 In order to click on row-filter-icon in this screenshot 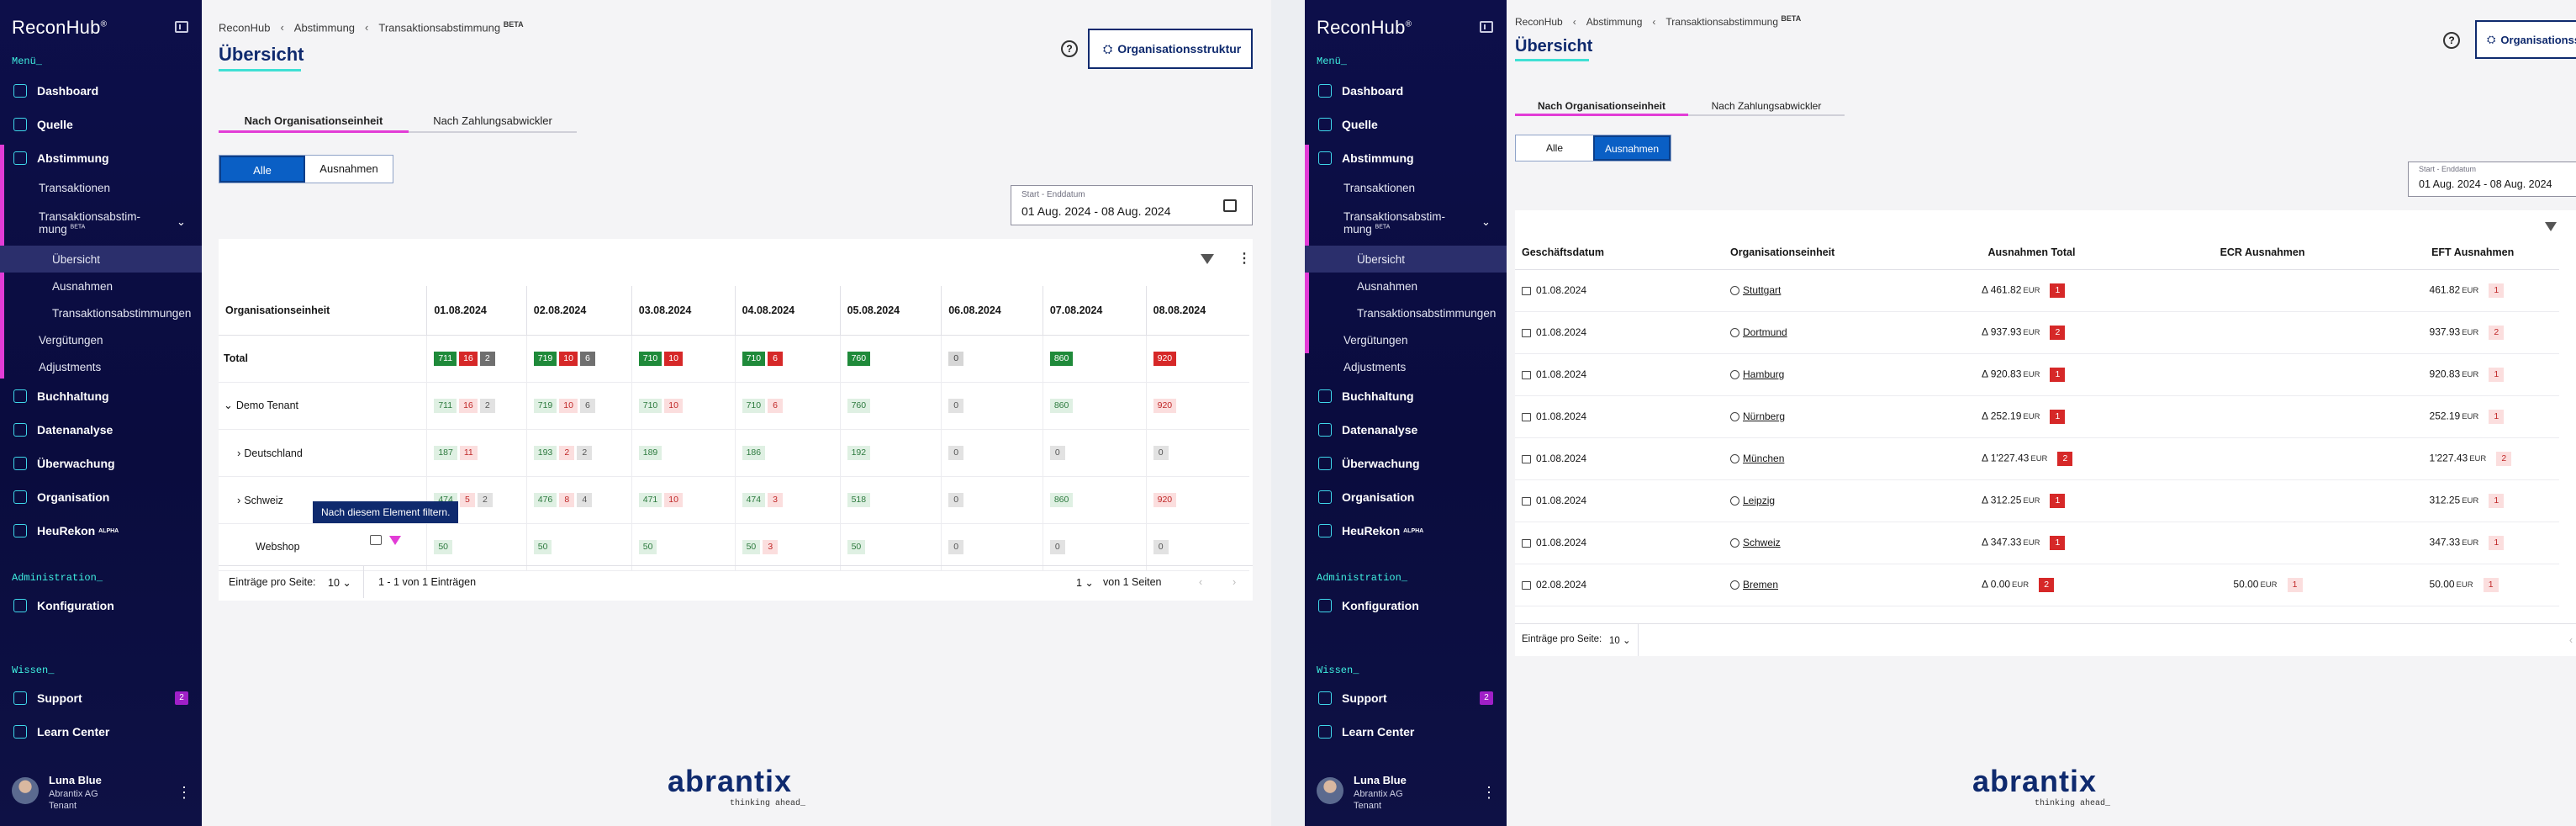, I will do `click(395, 540)`.